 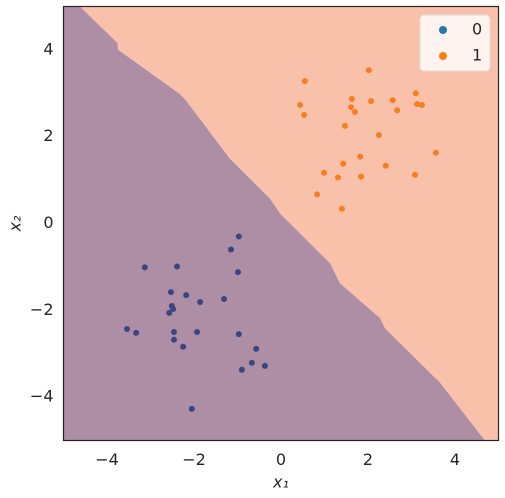 I want to click on y-tick-label: 0, so click(x=48, y=222).